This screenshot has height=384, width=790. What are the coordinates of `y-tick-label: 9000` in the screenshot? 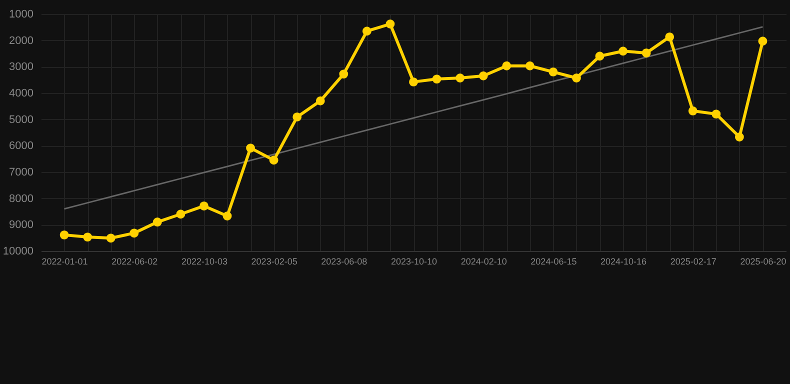 It's located at (21, 225).